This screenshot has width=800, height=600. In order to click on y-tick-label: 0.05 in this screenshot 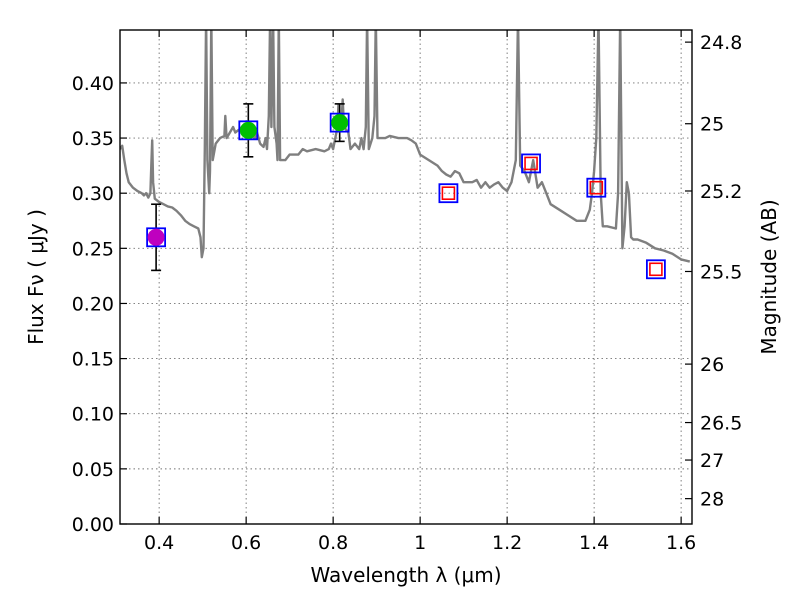, I will do `click(93, 470)`.